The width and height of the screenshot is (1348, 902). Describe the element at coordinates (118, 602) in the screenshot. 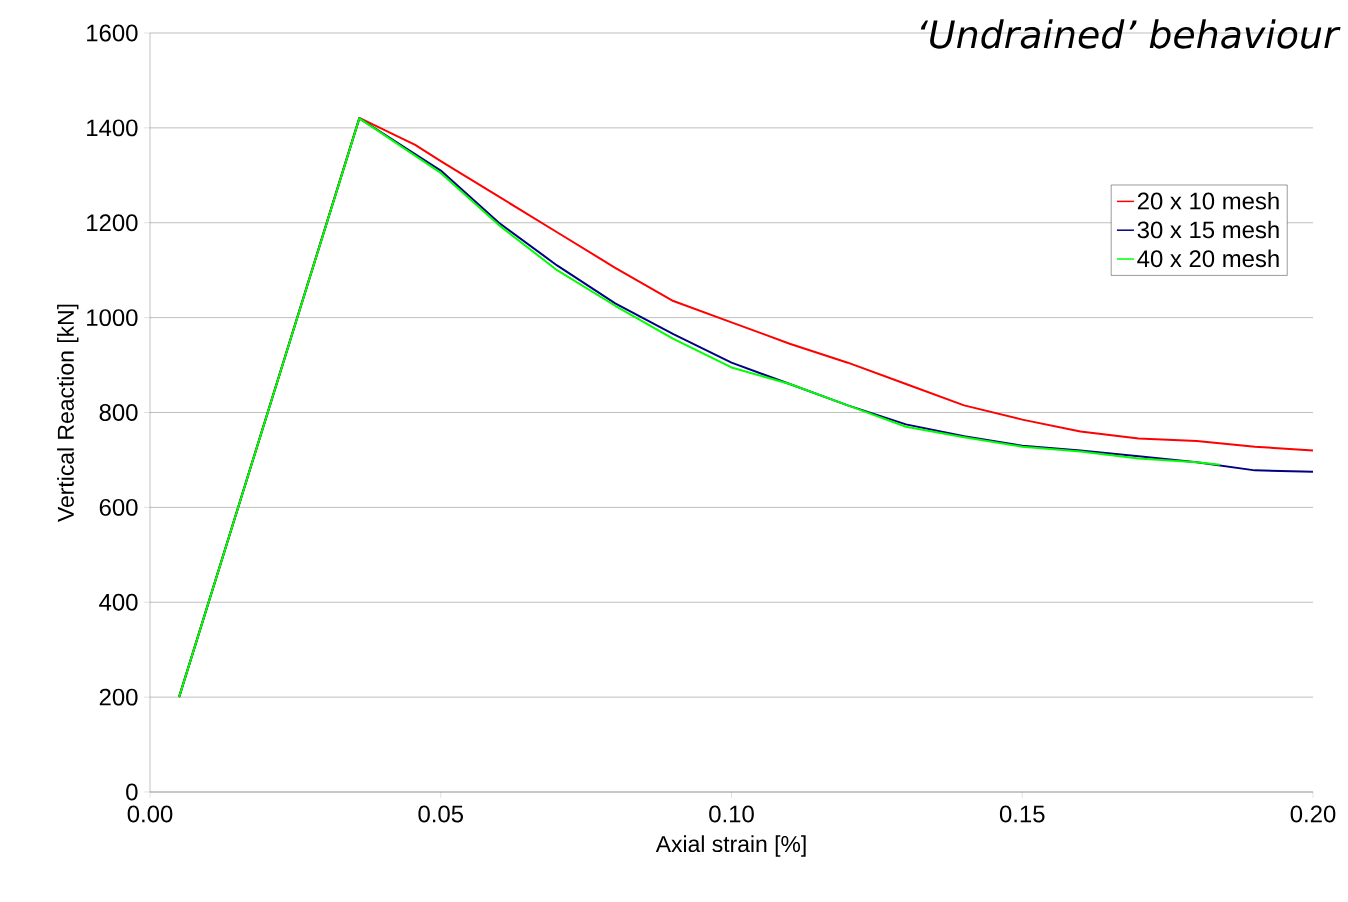

I see `y-tick-label: 400` at that location.